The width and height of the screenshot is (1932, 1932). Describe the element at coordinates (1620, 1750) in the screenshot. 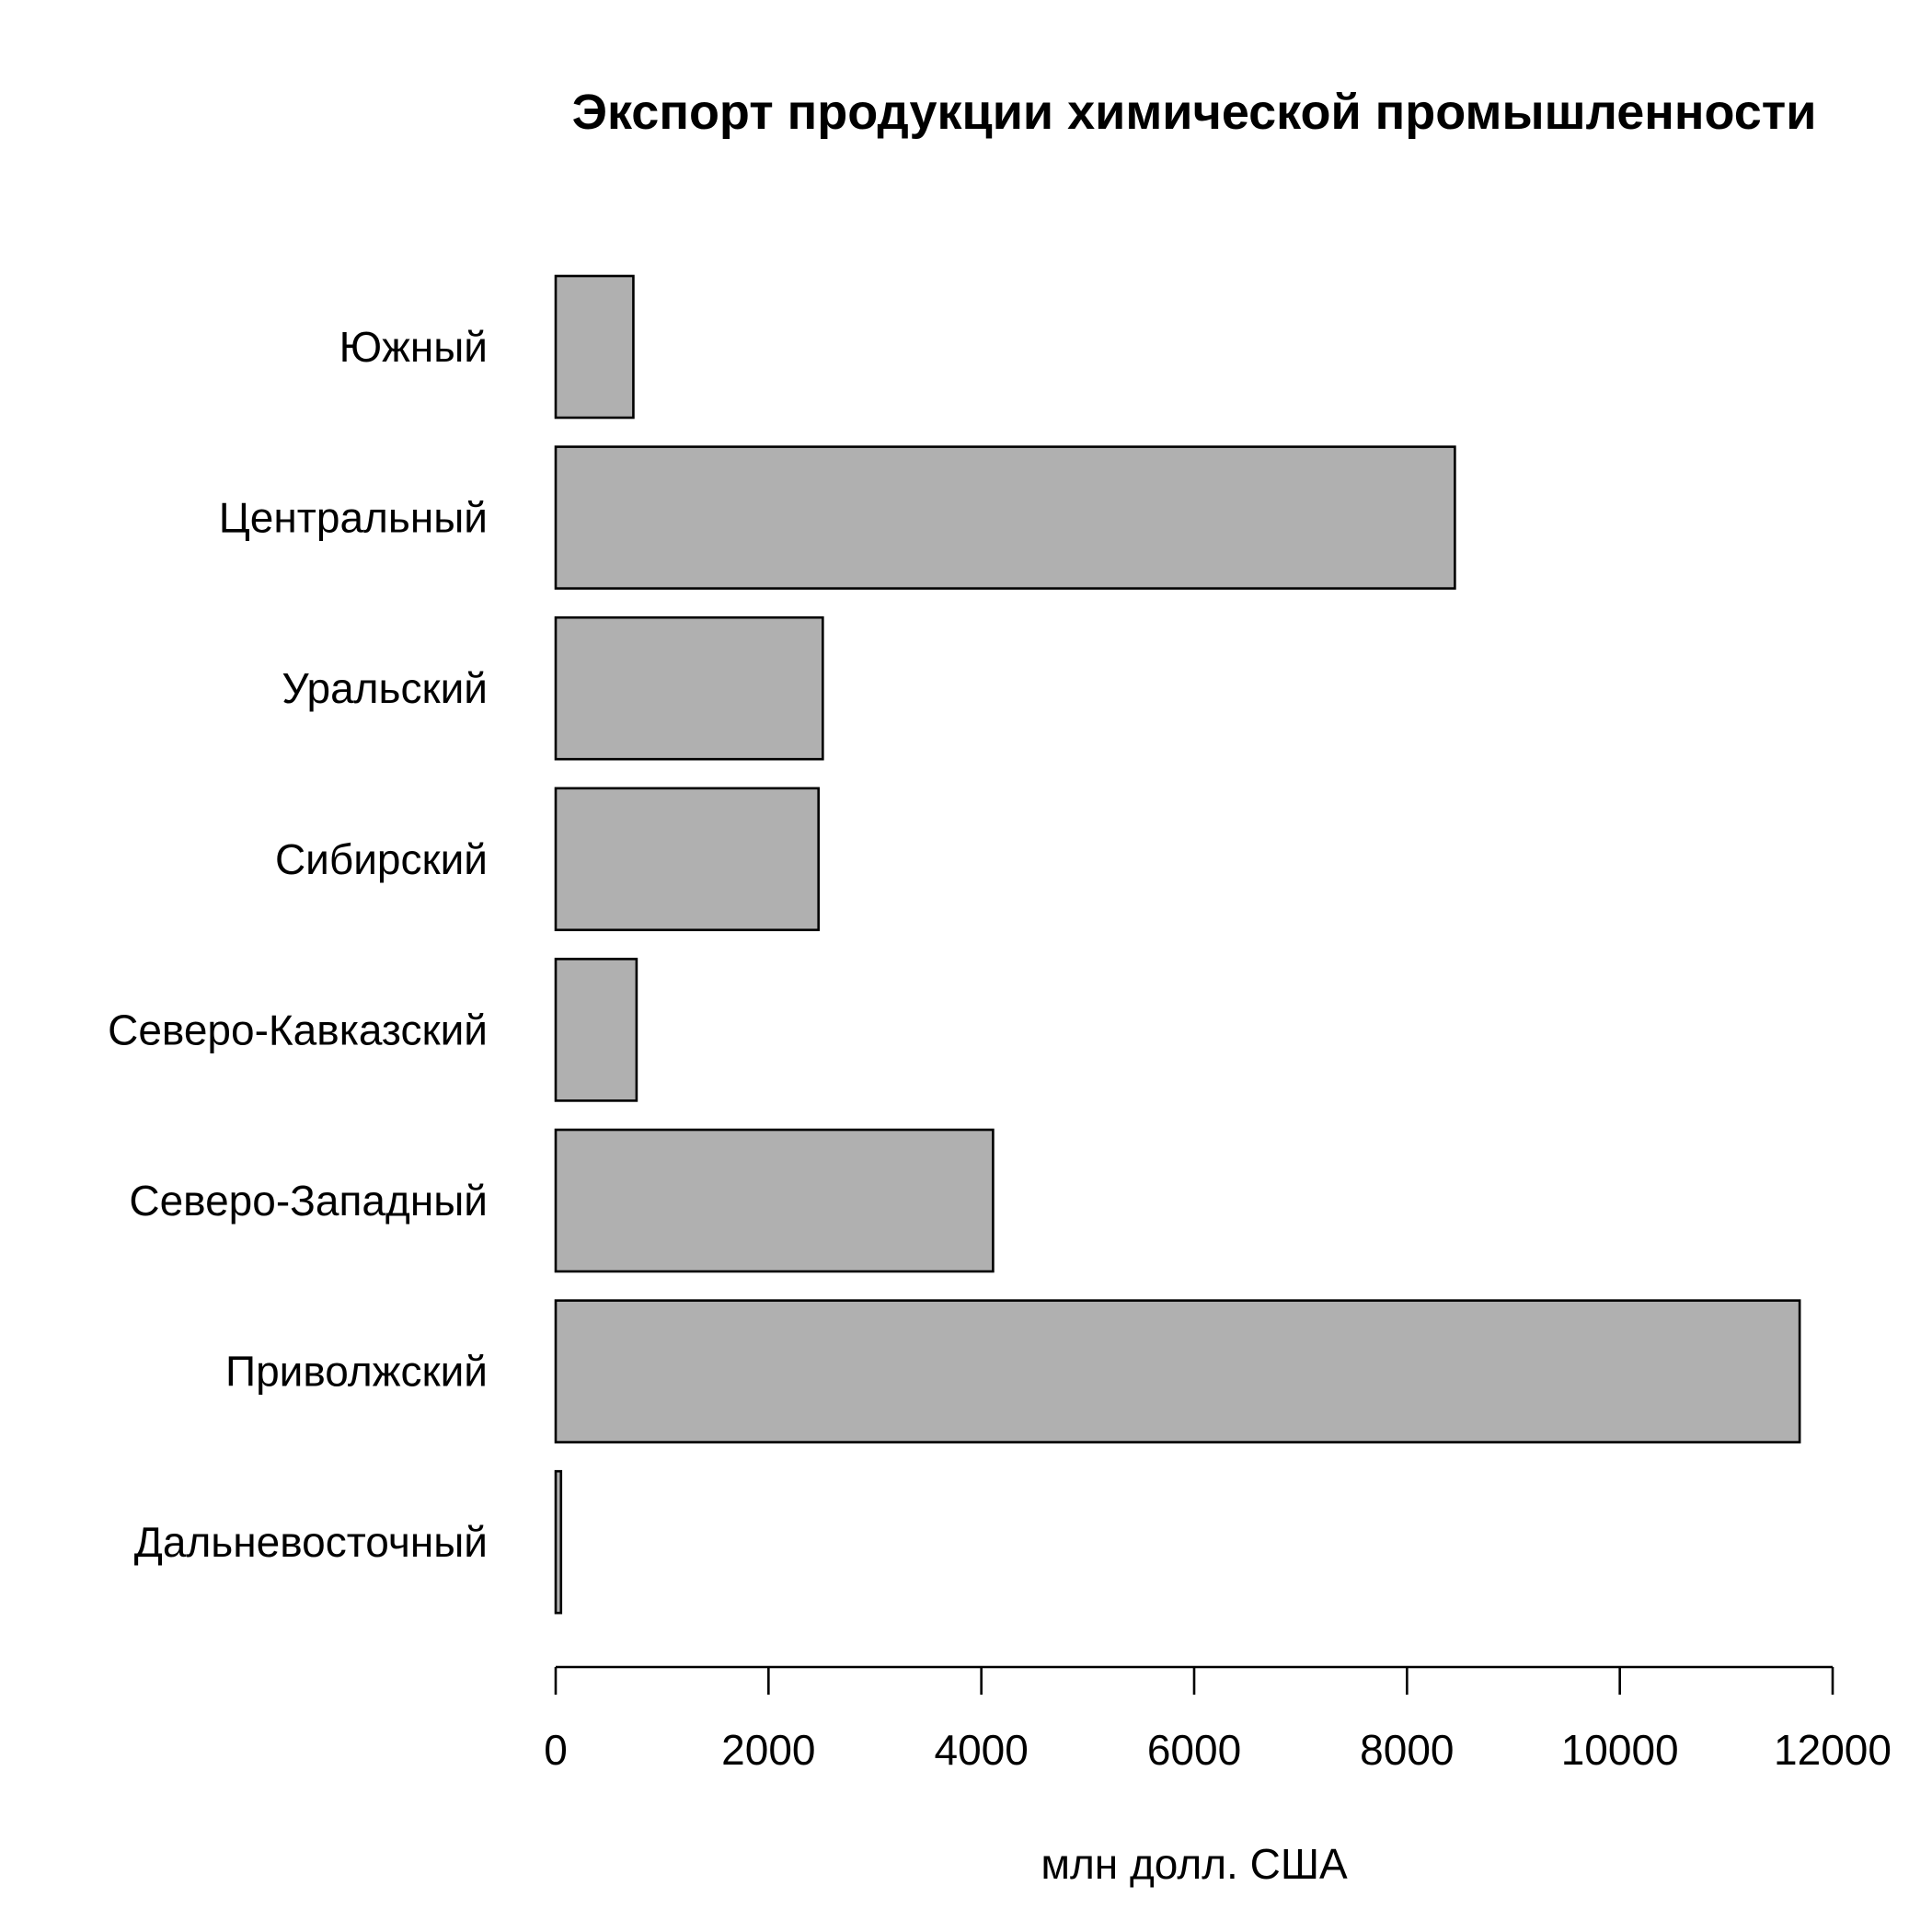

I see `x-tick-label: 10000` at that location.